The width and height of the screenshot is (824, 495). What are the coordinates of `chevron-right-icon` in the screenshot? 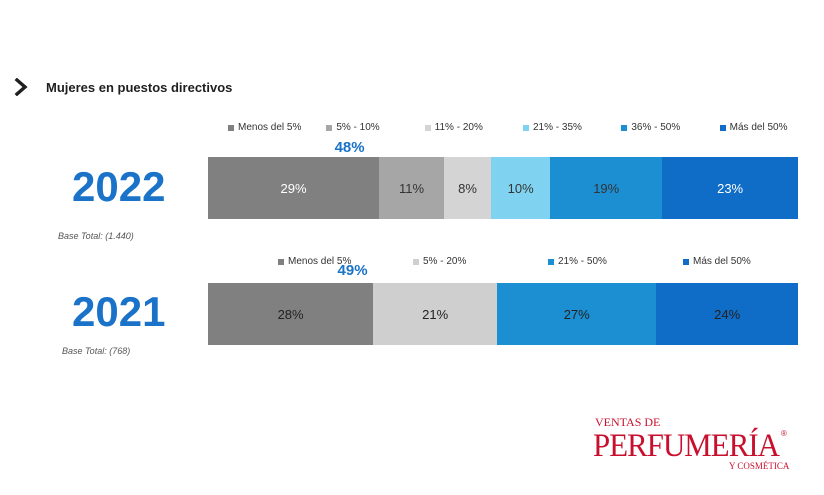 It's located at (25, 87).